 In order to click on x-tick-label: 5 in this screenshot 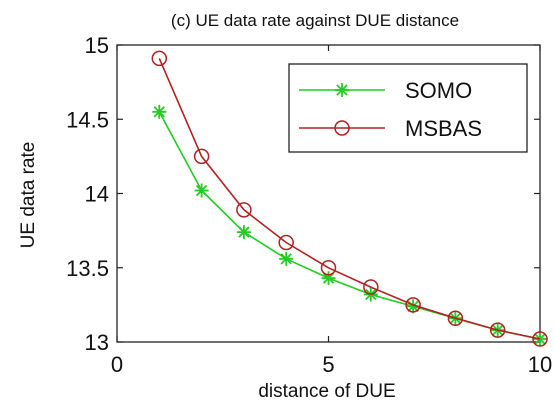, I will do `click(328, 364)`.